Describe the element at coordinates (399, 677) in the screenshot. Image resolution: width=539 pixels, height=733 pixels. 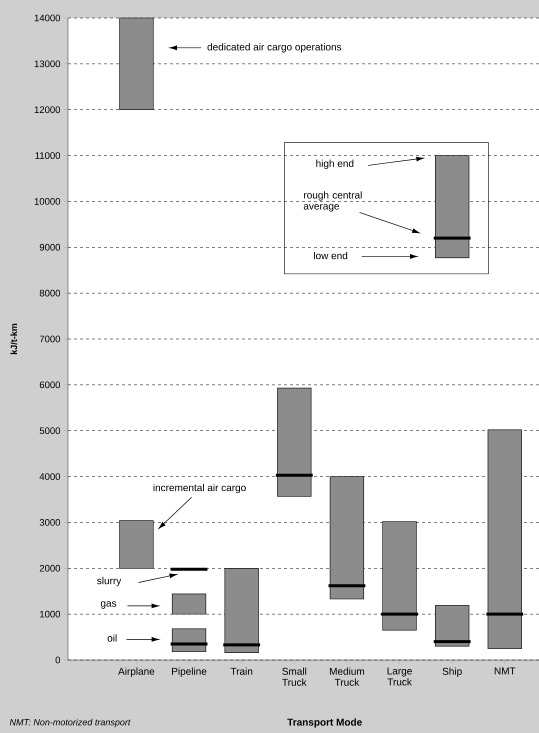
I see `x-tick-label: Large Truck` at that location.